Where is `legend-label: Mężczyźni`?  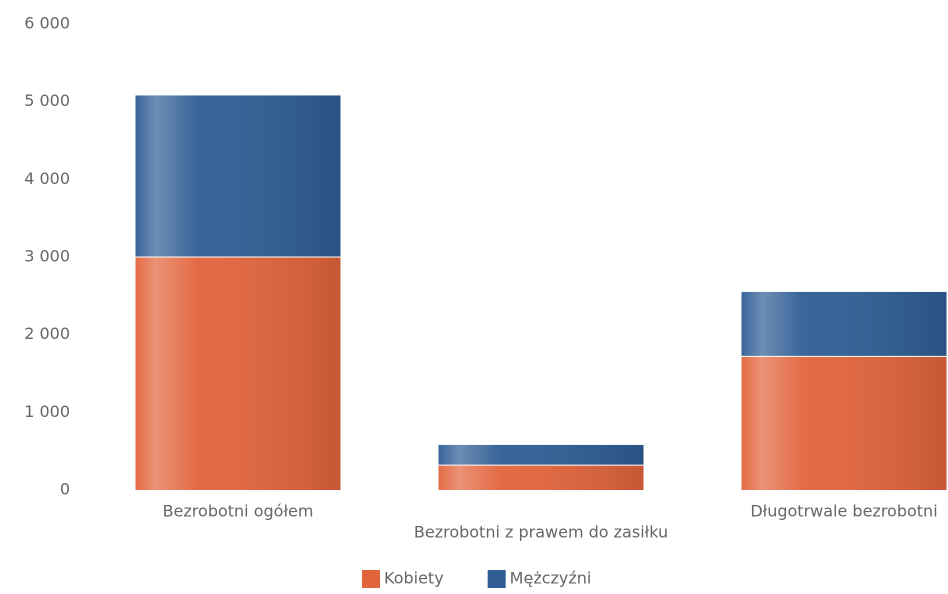 legend-label: Mężczyźni is located at coordinates (551, 578).